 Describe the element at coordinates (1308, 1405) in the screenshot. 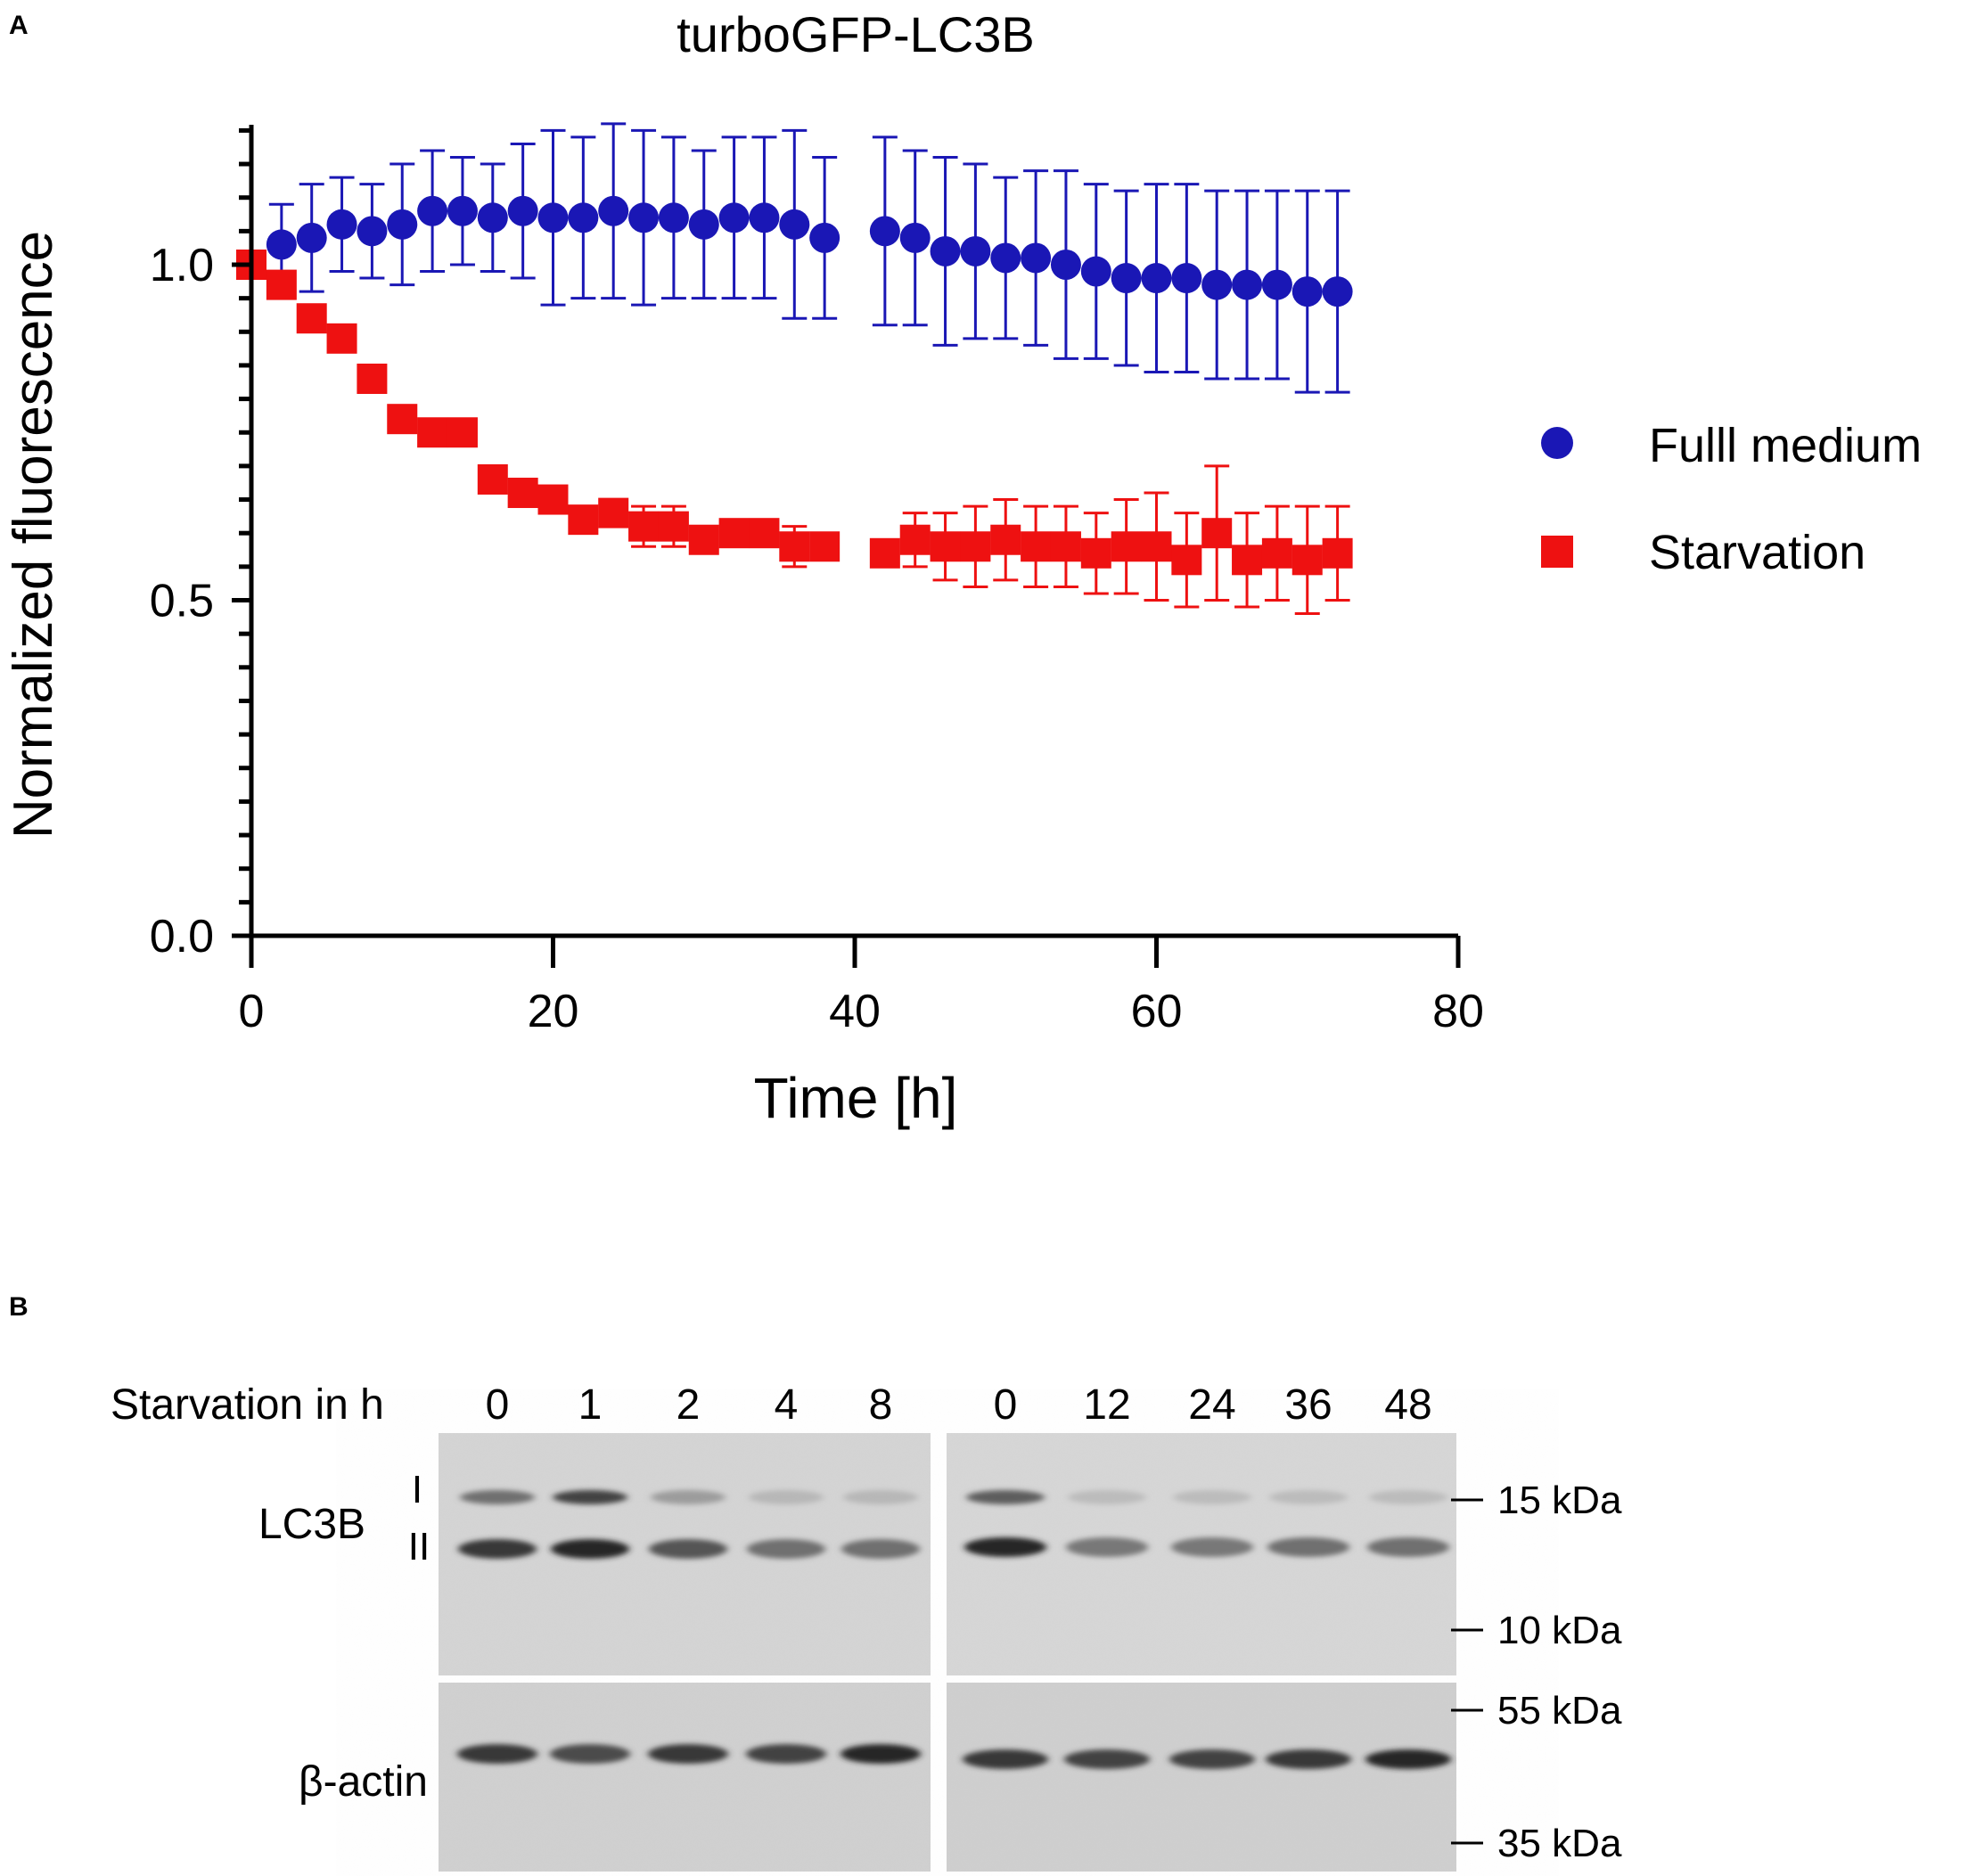

I see `lane-label: 36` at that location.